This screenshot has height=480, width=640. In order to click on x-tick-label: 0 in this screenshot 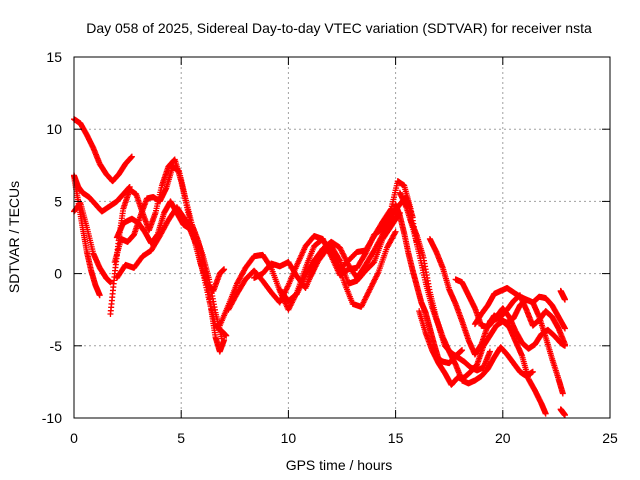, I will do `click(74, 438)`.